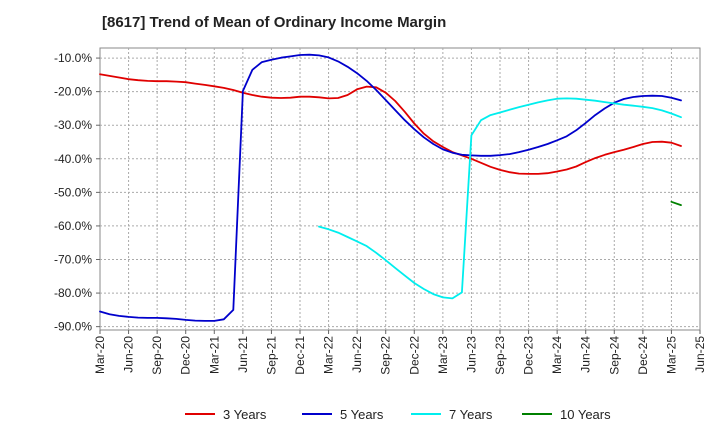 The image size is (720, 440). Describe the element at coordinates (529, 355) in the screenshot. I see `x-tick-label: Dec-23` at that location.